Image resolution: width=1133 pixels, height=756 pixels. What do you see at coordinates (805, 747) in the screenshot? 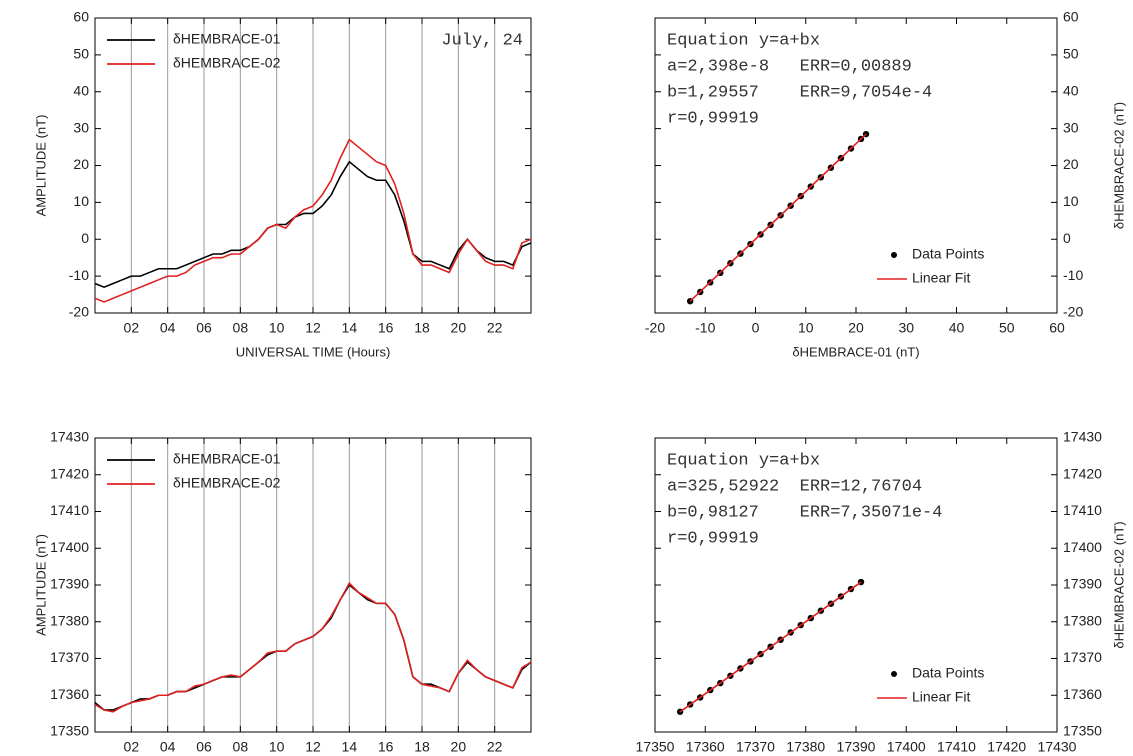
I see `x-tick-label: 17380` at bounding box center [805, 747].